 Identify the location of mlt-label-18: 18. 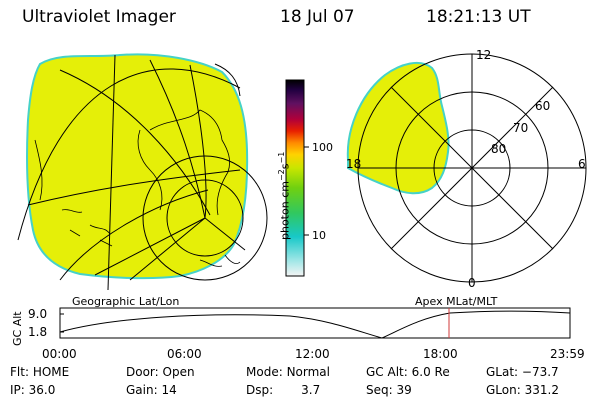
(354, 164).